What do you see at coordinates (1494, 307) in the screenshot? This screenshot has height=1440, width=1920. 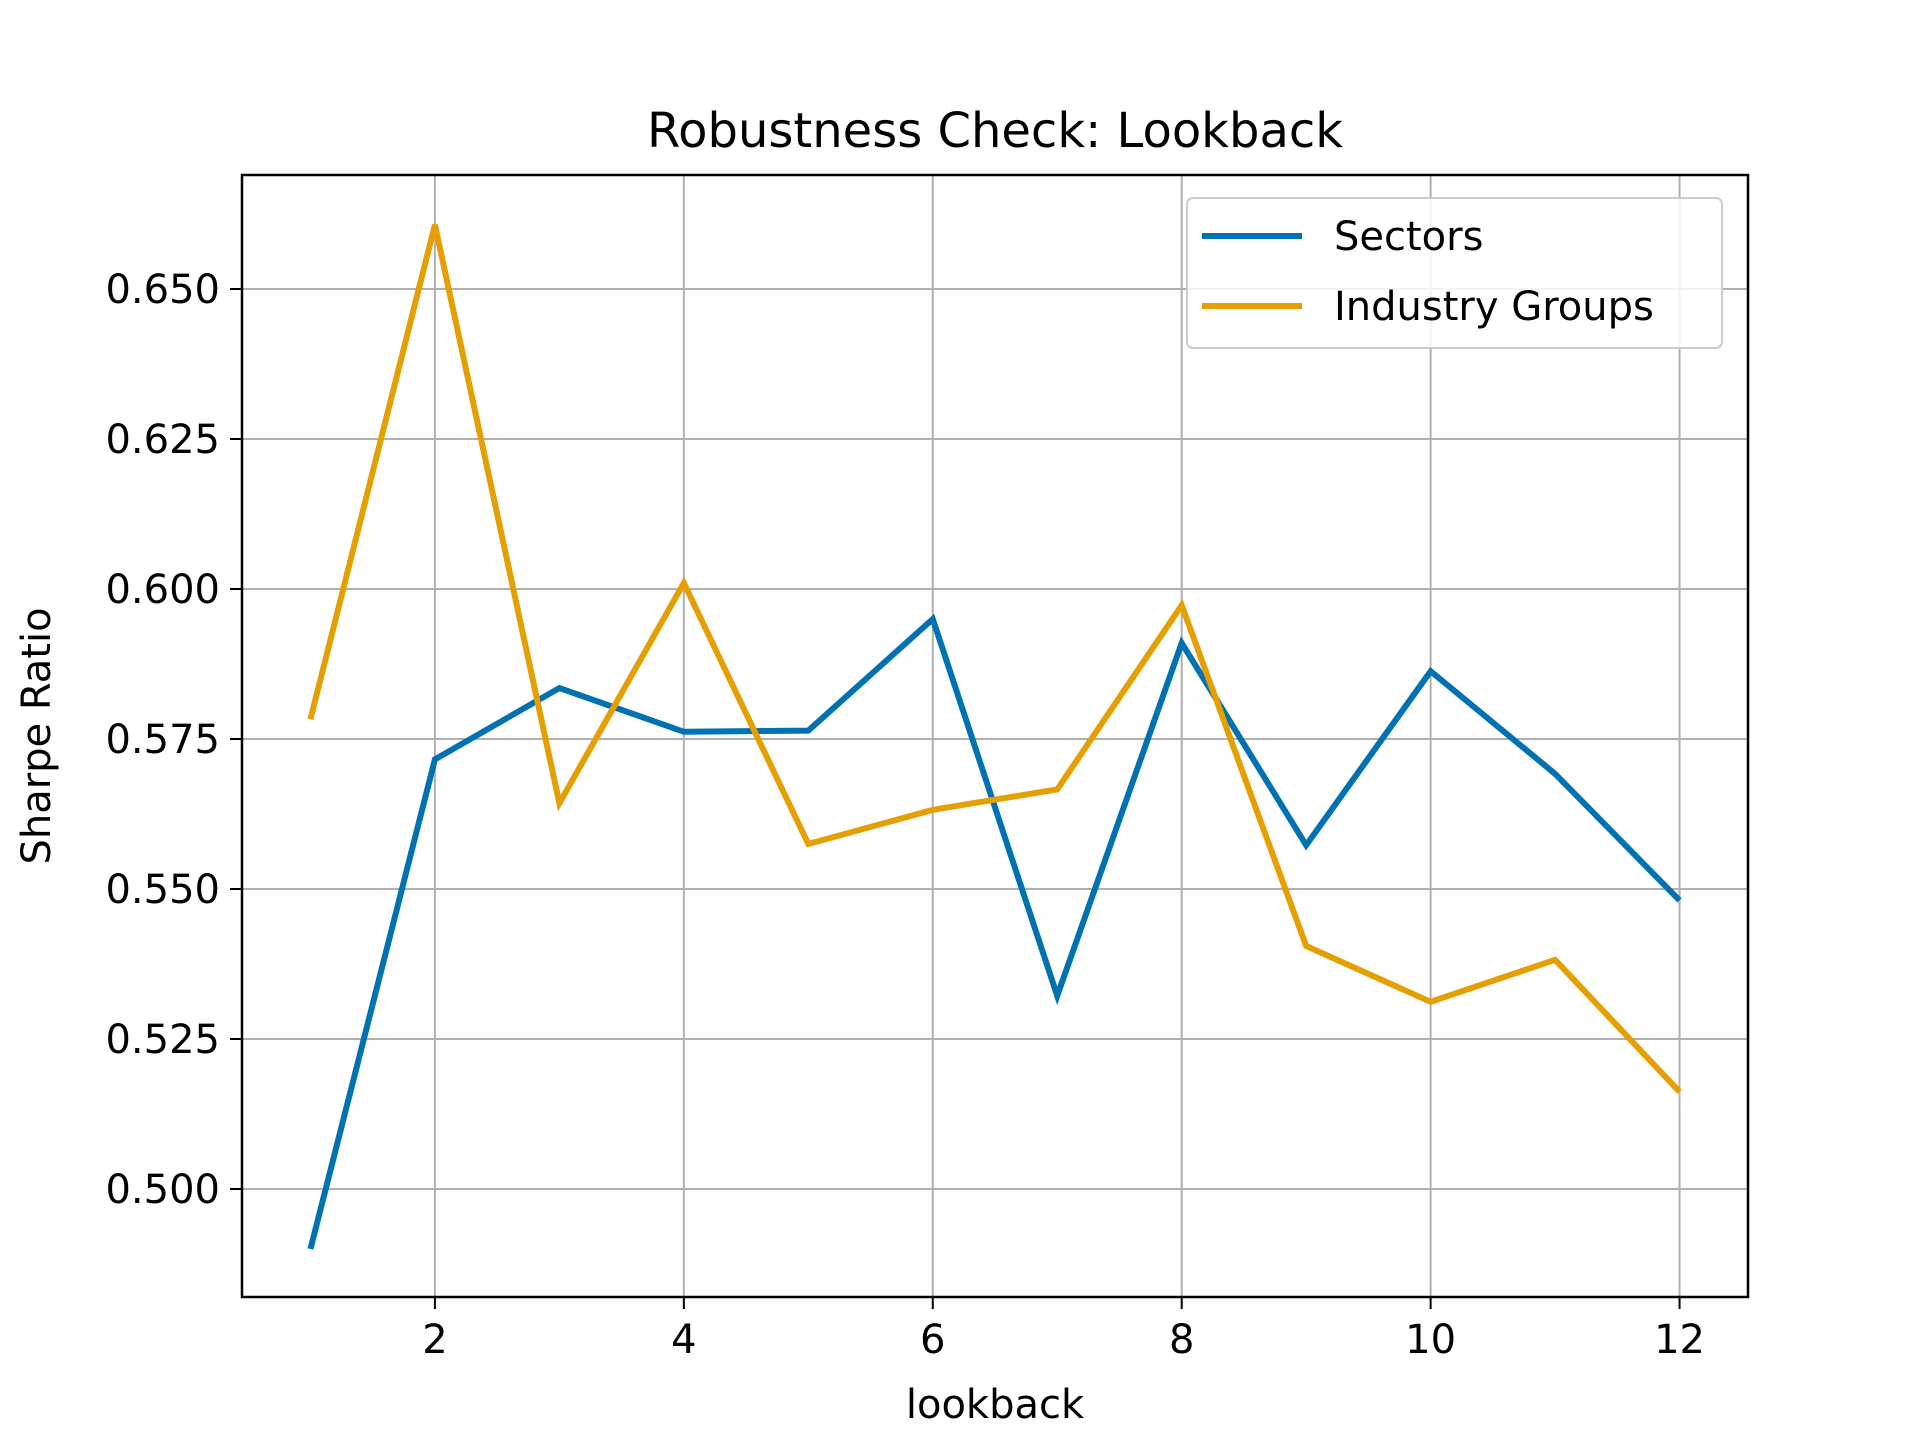 I see `legend-label: Industry Groups` at bounding box center [1494, 307].